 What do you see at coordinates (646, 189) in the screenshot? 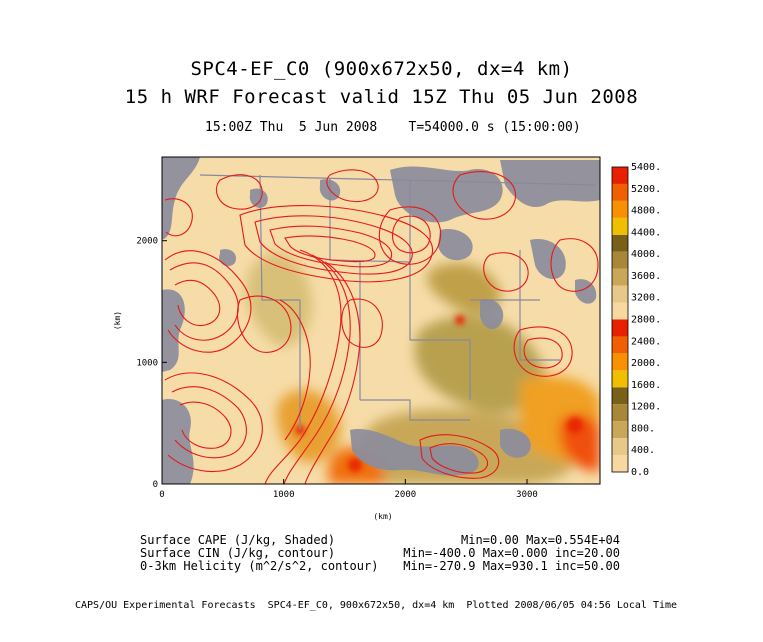
I see `colorbar-label: 5200.` at bounding box center [646, 189].